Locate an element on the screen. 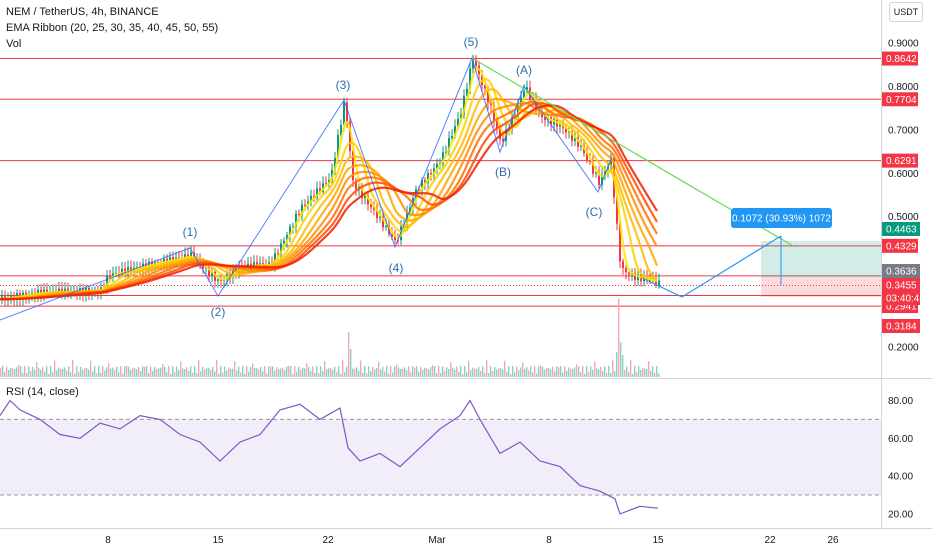 The image size is (932, 550). currency-button: USDT is located at coordinates (906, 12).